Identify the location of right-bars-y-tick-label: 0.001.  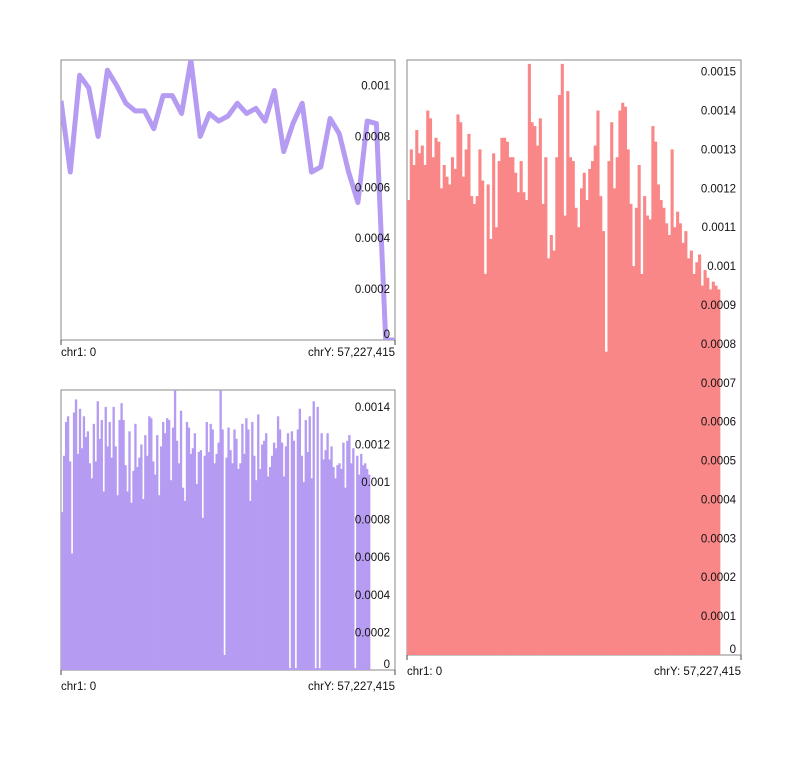
(721, 267).